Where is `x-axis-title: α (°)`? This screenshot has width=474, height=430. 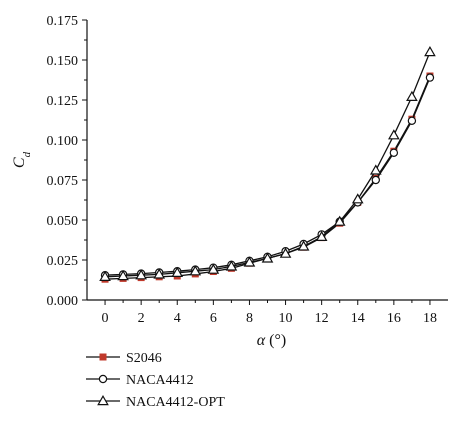 x-axis-title: α (°) is located at coordinates (271, 340).